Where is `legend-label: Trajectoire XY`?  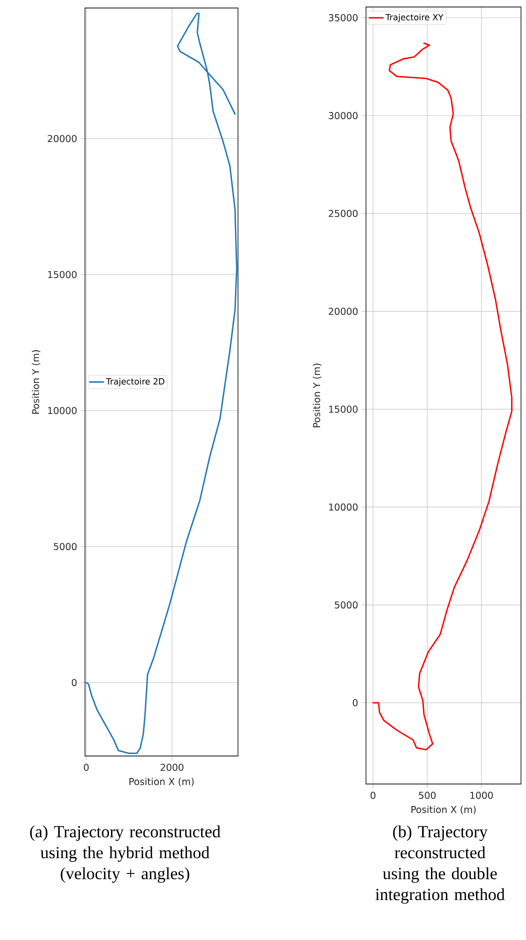
legend-label: Trajectoire XY is located at coordinates (415, 18).